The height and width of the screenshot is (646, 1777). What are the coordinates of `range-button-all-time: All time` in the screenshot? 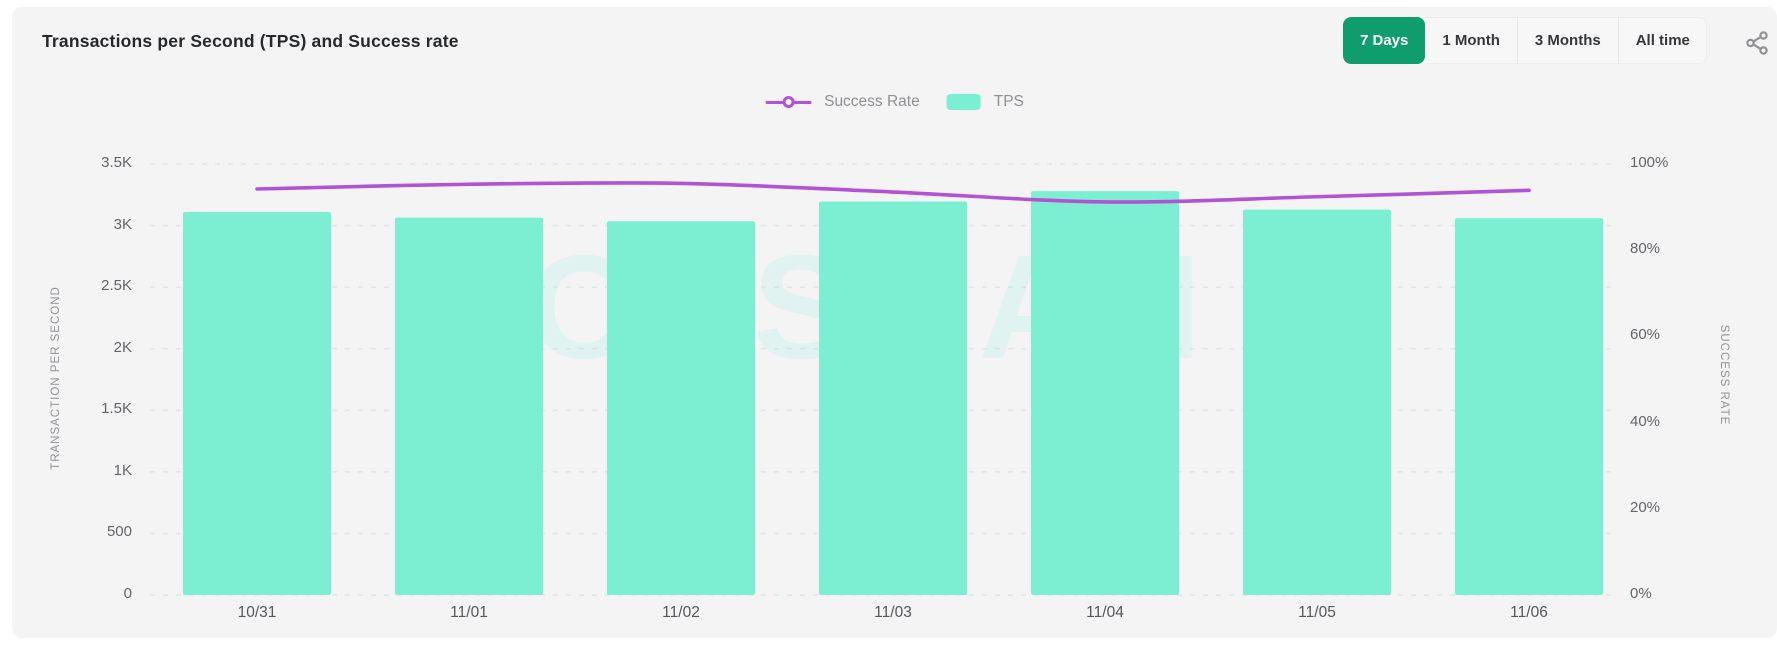 It's located at (1663, 40).